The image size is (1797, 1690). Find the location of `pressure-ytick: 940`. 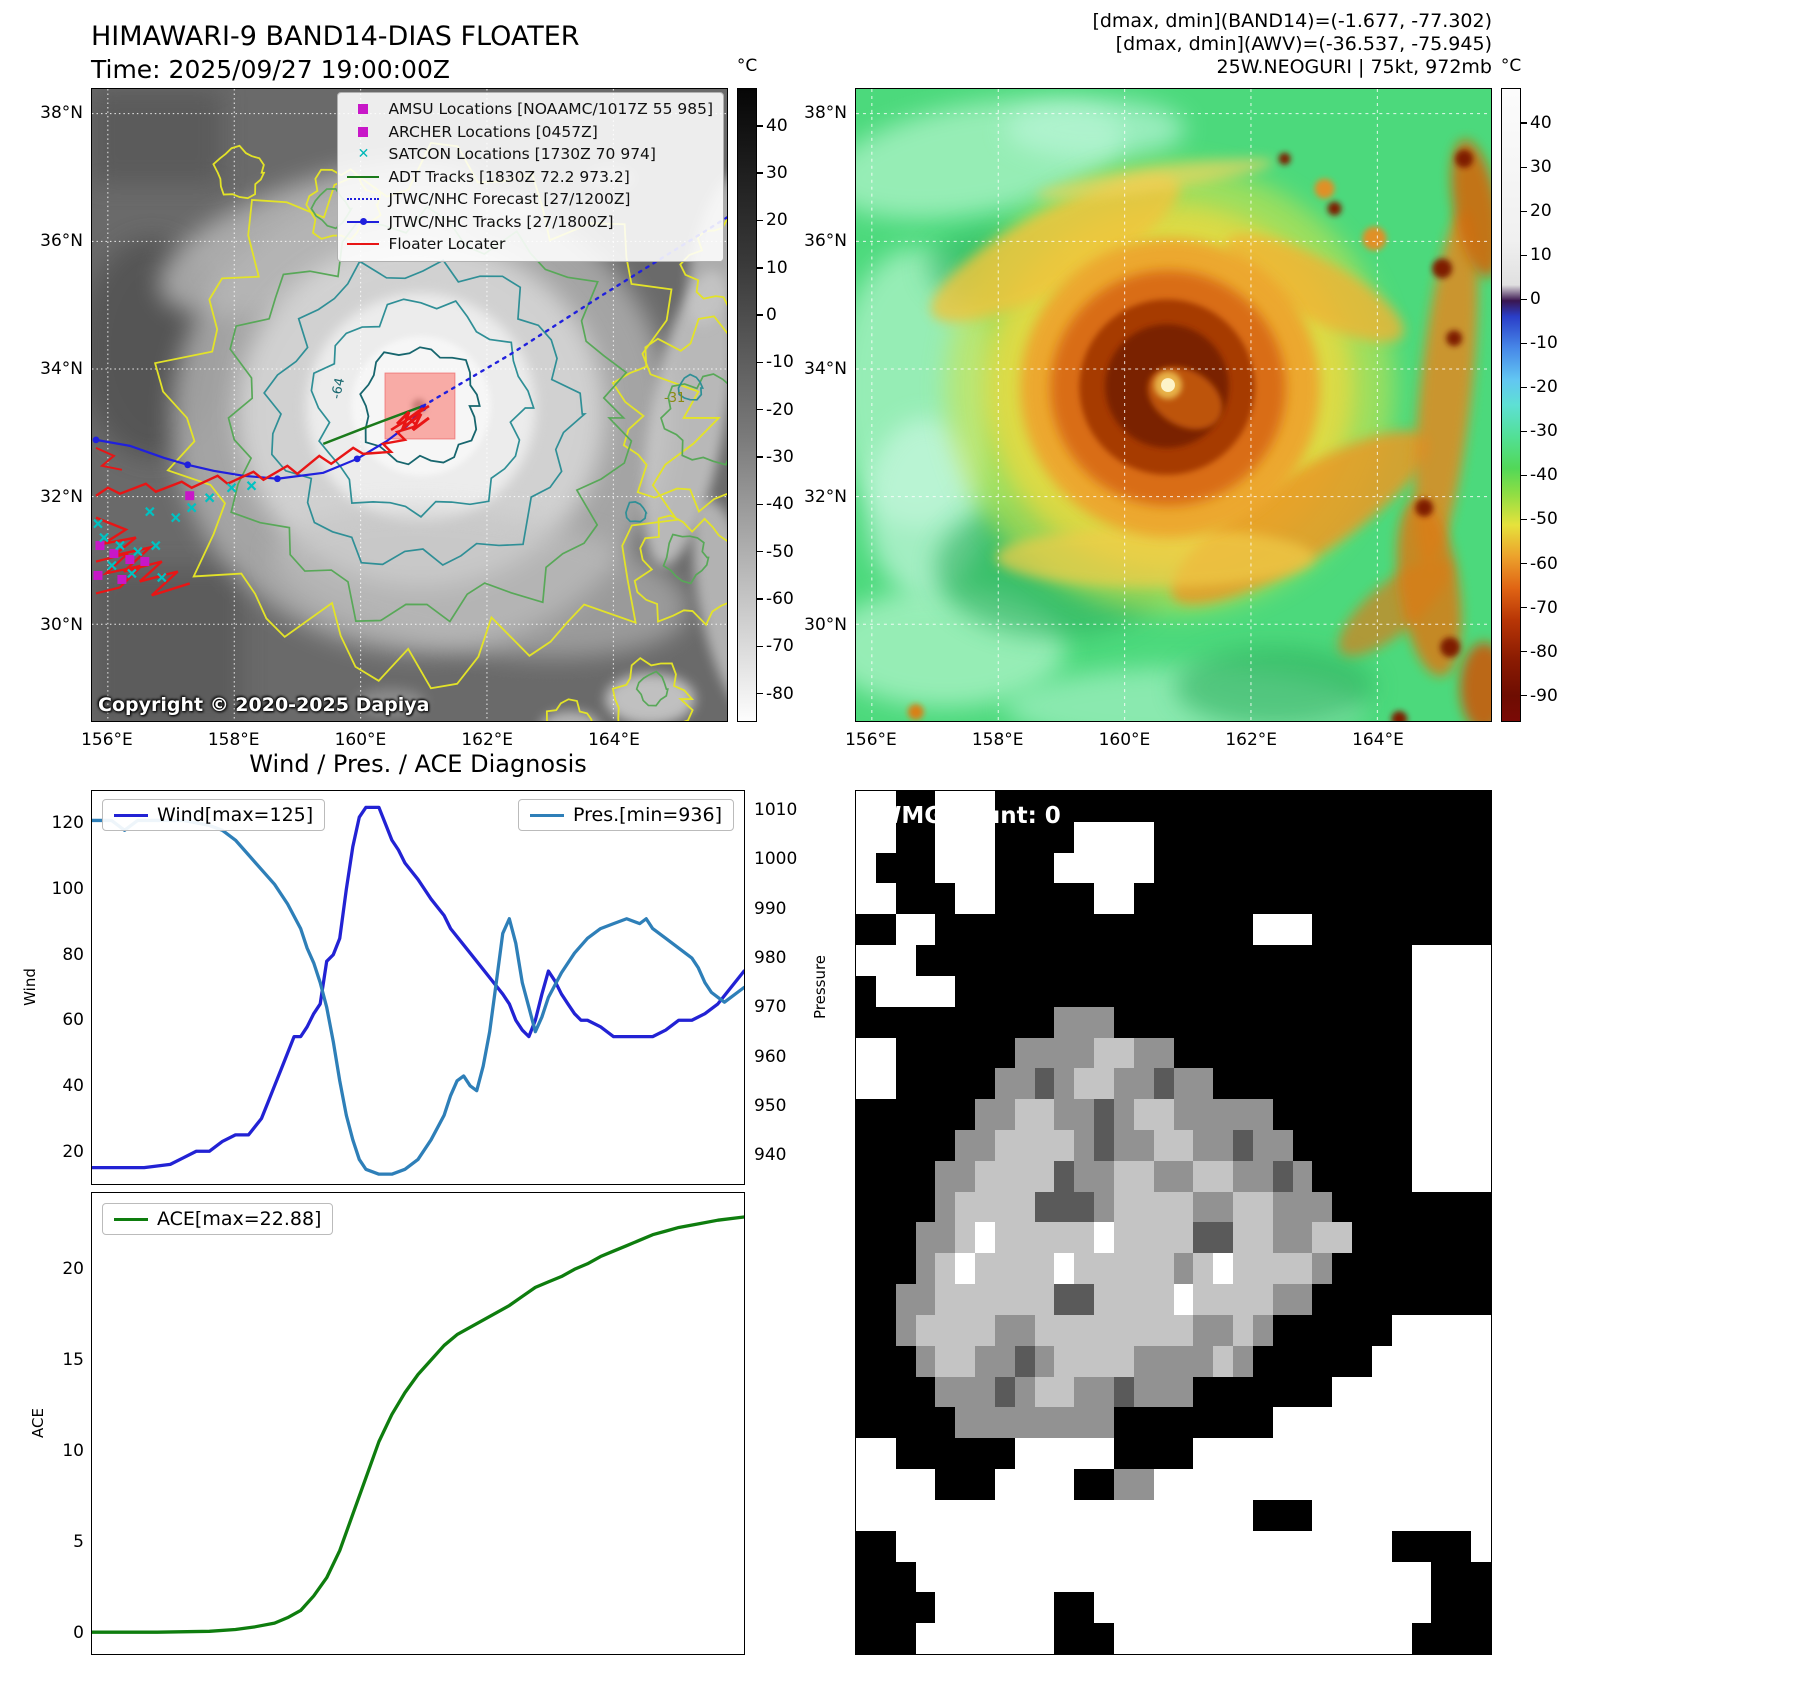

pressure-ytick: 940 is located at coordinates (770, 1155).